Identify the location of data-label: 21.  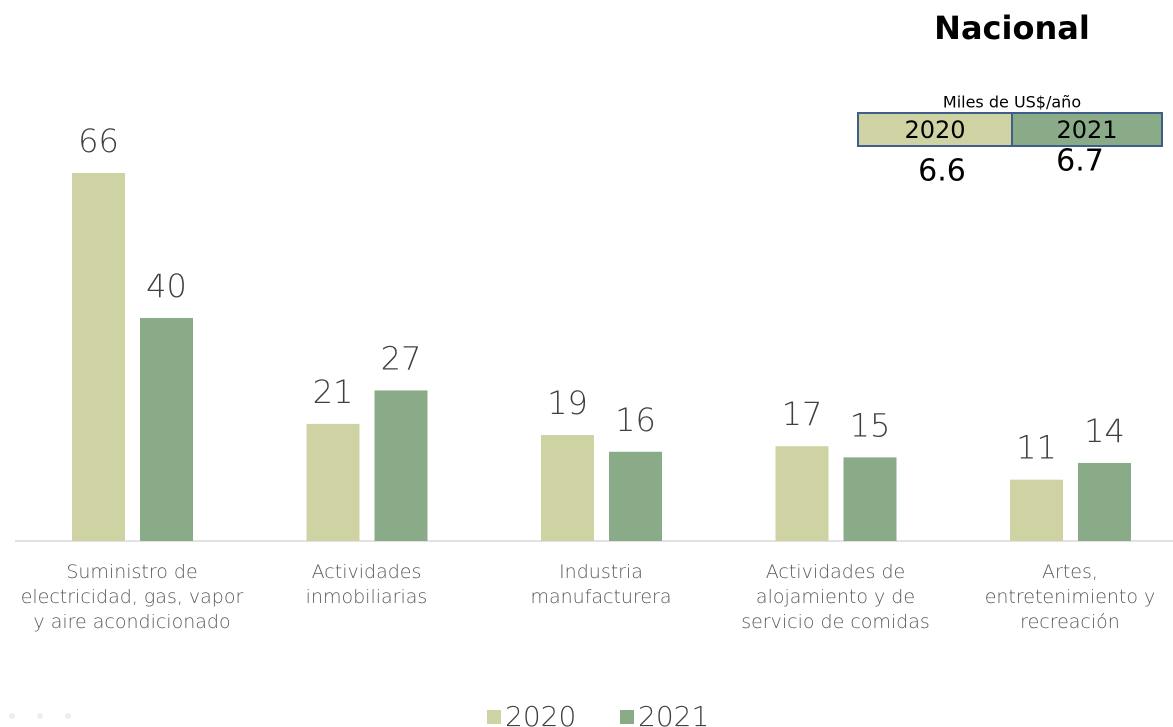
(333, 392).